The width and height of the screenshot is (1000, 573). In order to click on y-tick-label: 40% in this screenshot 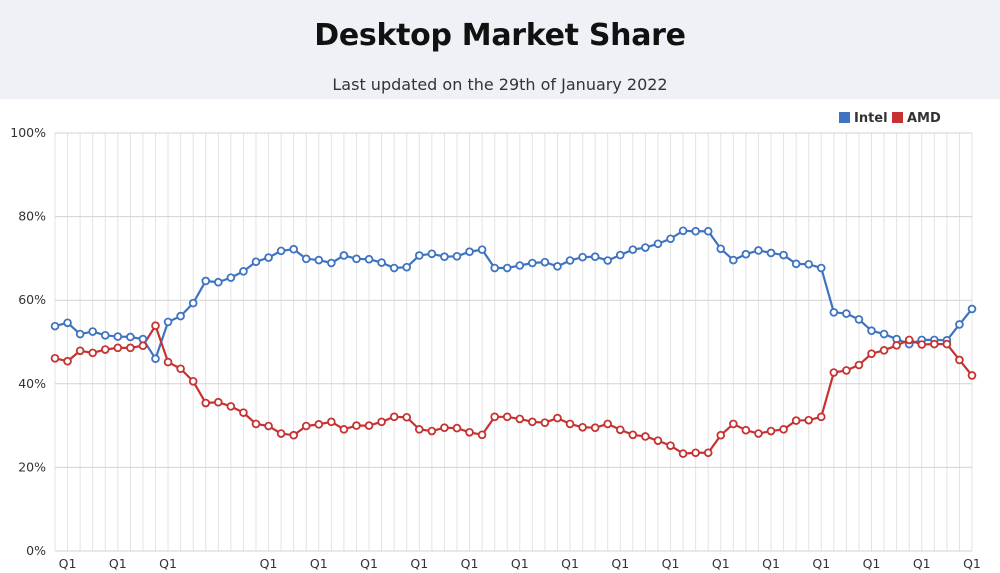, I will do `click(32, 383)`.